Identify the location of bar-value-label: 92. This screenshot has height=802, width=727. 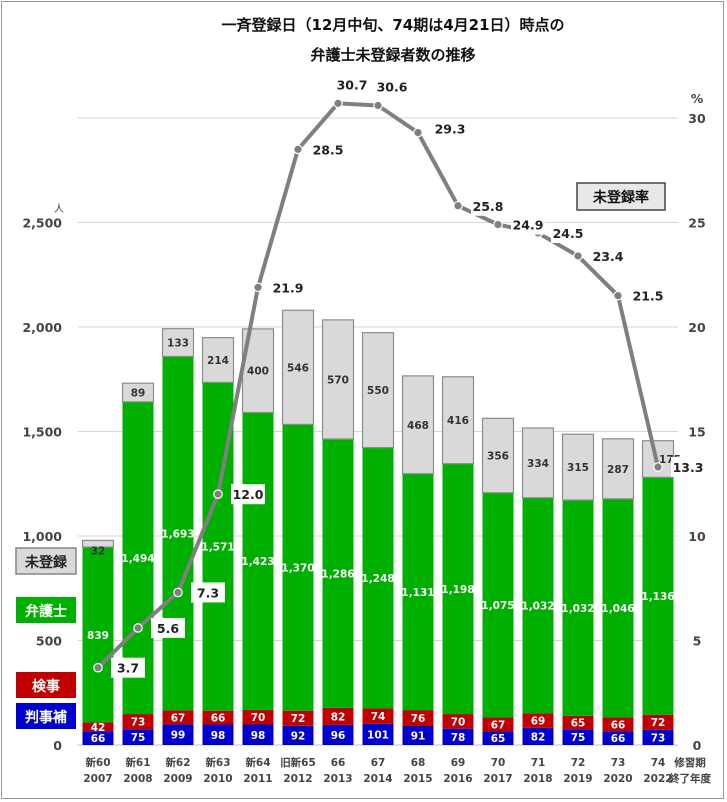
(298, 736).